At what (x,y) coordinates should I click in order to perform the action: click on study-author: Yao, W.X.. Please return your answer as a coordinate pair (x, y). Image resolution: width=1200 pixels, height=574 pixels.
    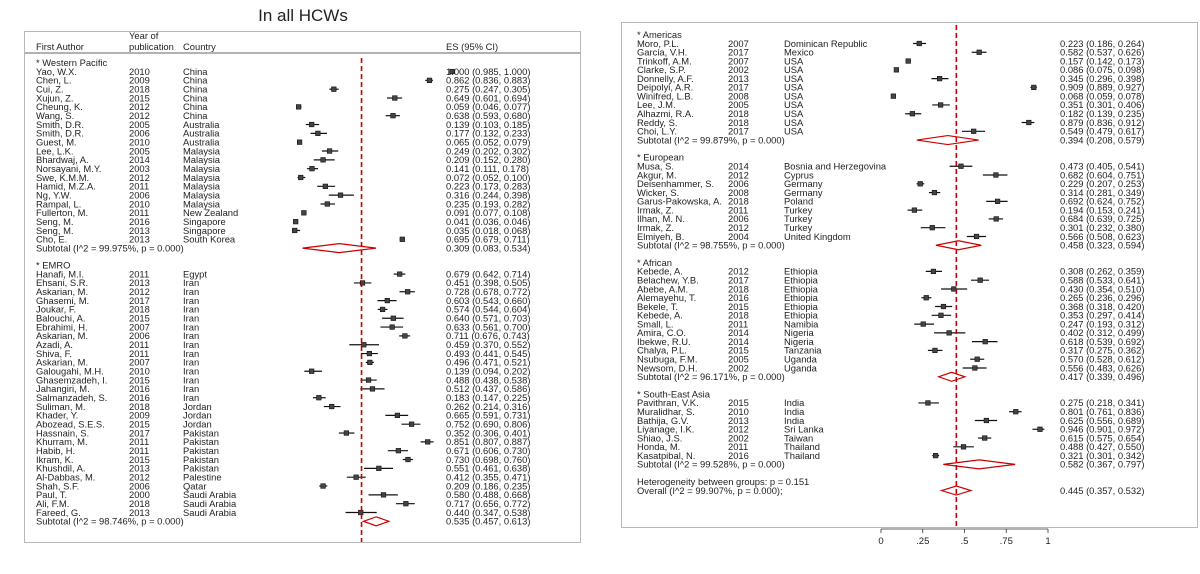
    Looking at the image, I should click on (56, 71).